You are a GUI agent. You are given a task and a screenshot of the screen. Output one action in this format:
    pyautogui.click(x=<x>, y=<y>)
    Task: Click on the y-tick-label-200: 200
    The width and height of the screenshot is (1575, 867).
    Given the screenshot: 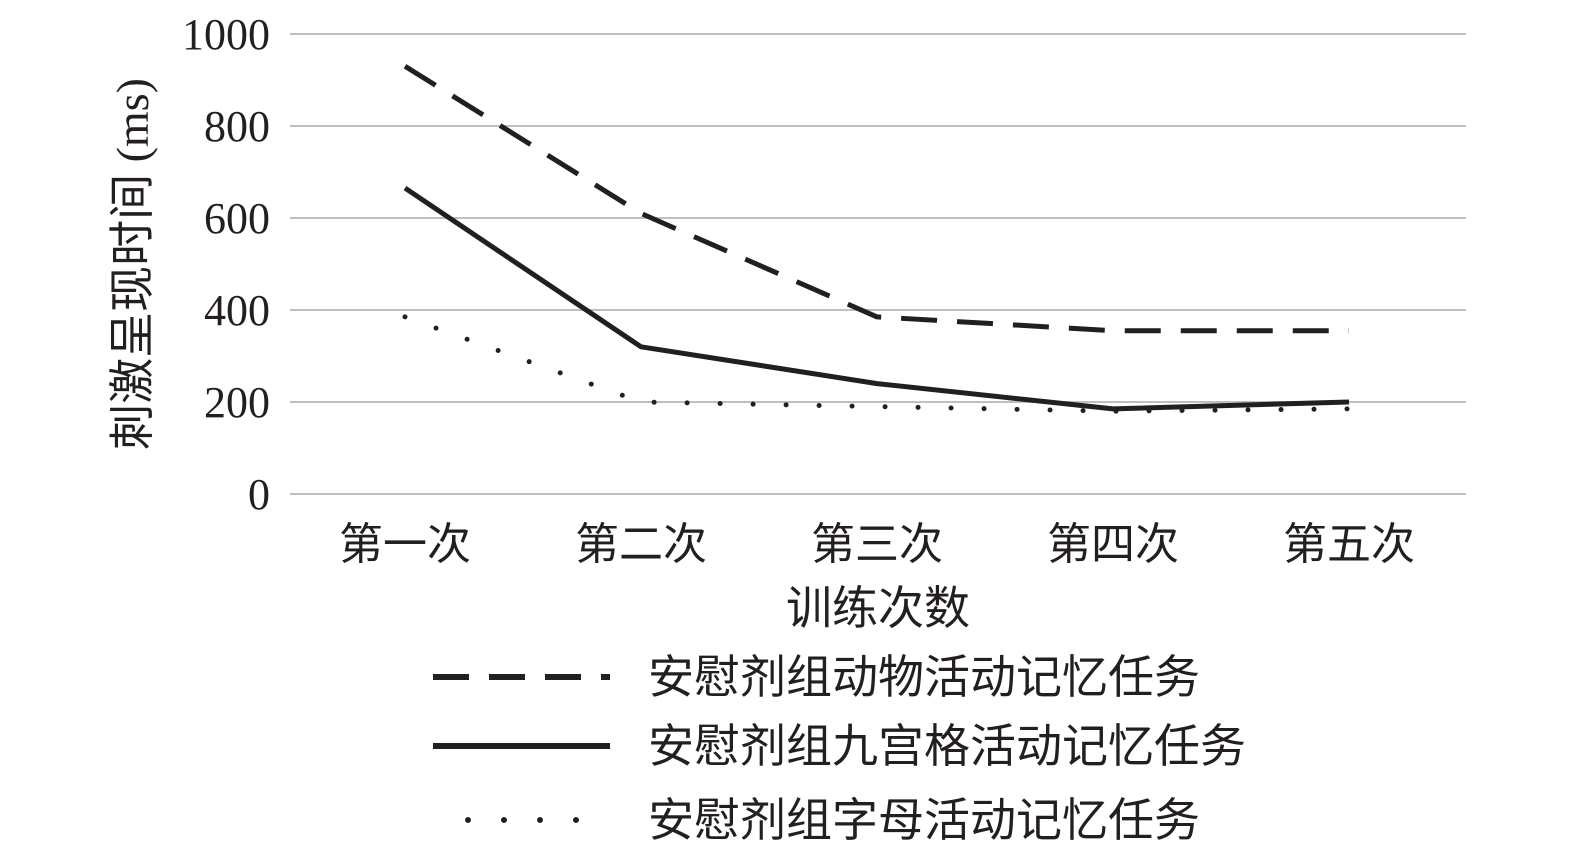 What is the action you would take?
    pyautogui.click(x=237, y=402)
    